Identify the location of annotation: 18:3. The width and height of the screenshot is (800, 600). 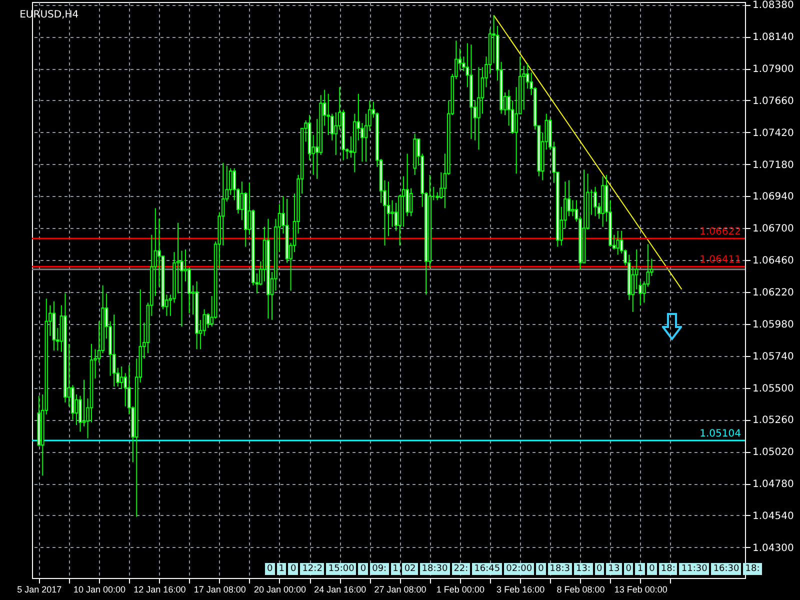
(560, 569).